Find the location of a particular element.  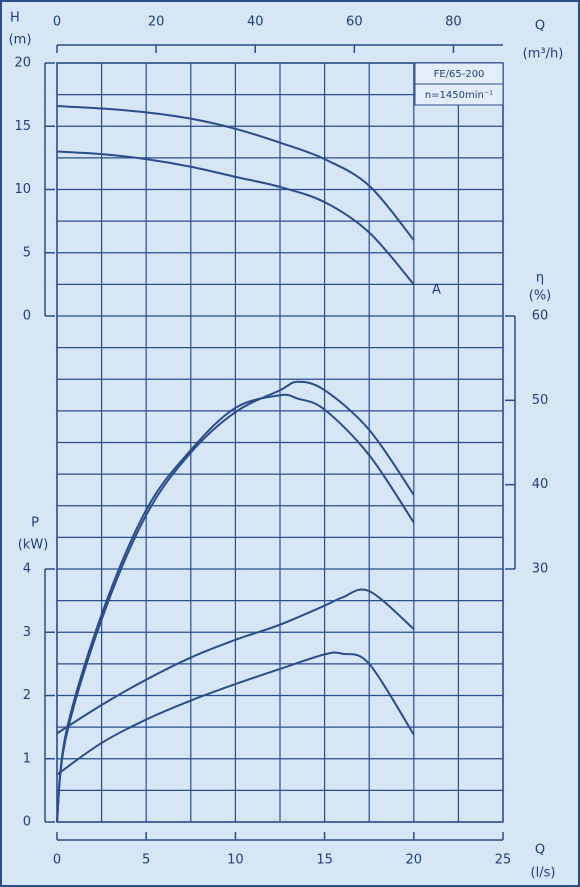

y-tick-label: 3 is located at coordinates (27, 632).